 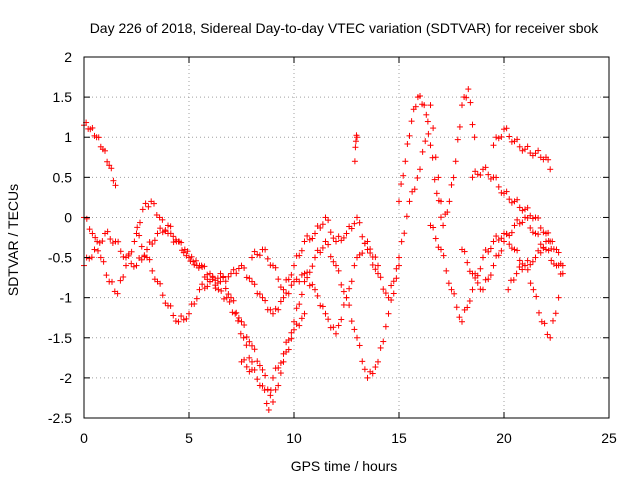 I want to click on y-tick-label: -1, so click(x=66, y=298).